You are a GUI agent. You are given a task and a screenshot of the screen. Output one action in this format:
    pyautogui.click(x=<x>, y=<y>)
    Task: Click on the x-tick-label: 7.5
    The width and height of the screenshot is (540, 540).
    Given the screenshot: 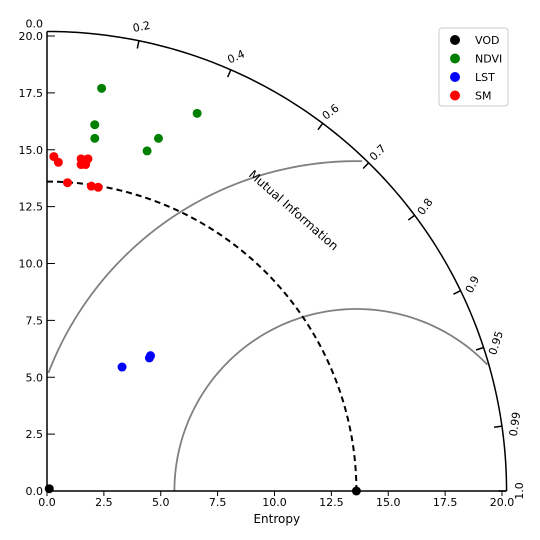 What is the action you would take?
    pyautogui.click(x=218, y=502)
    